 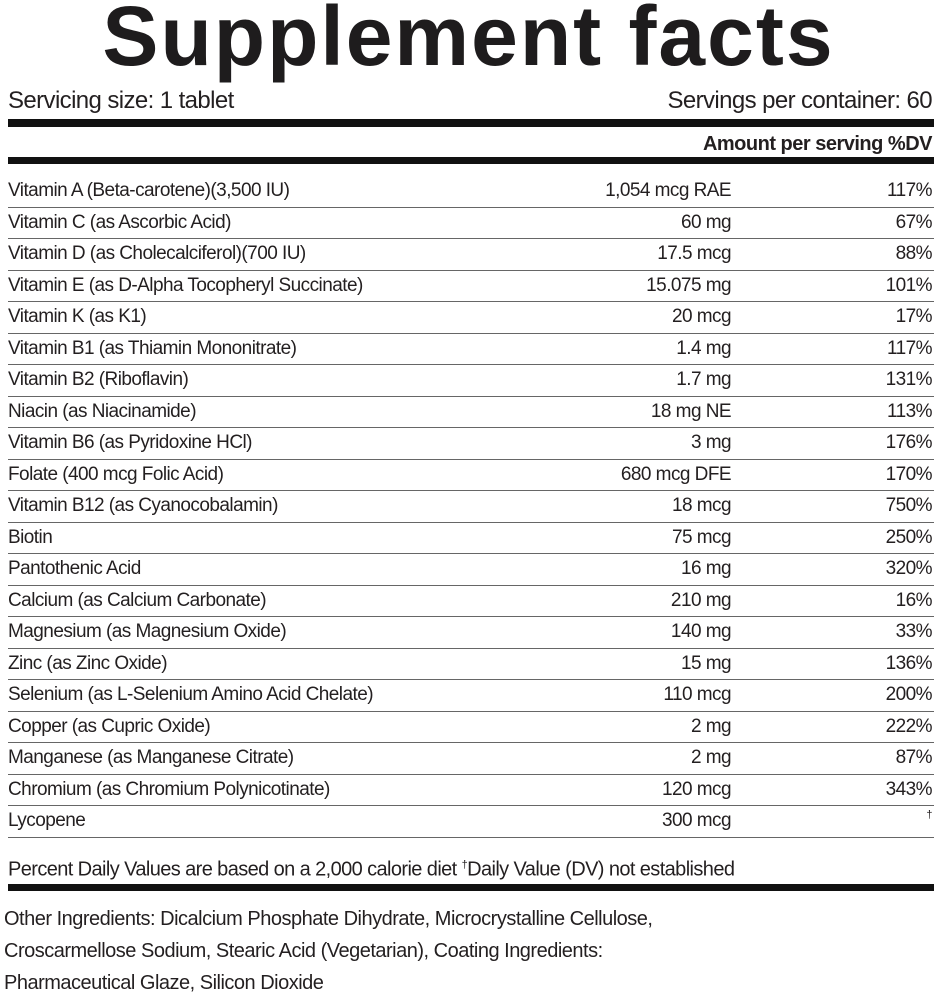 What do you see at coordinates (909, 537) in the screenshot?
I see `nutrient-dv: 250%` at bounding box center [909, 537].